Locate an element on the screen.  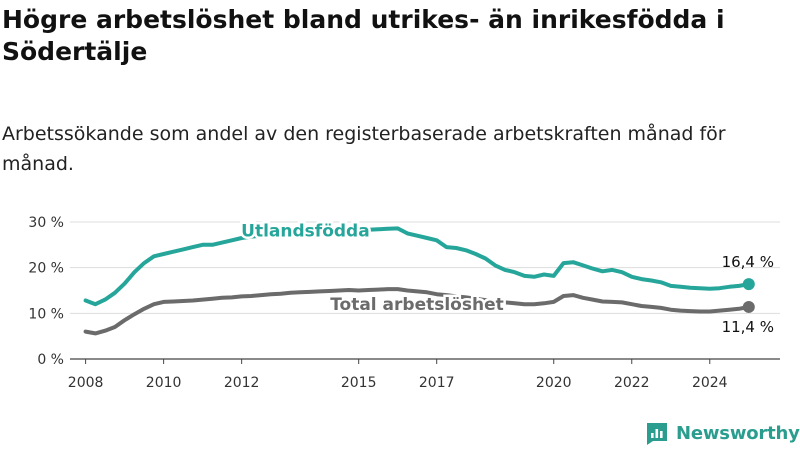
y-tick-label: 0 % is located at coordinates (50, 360).